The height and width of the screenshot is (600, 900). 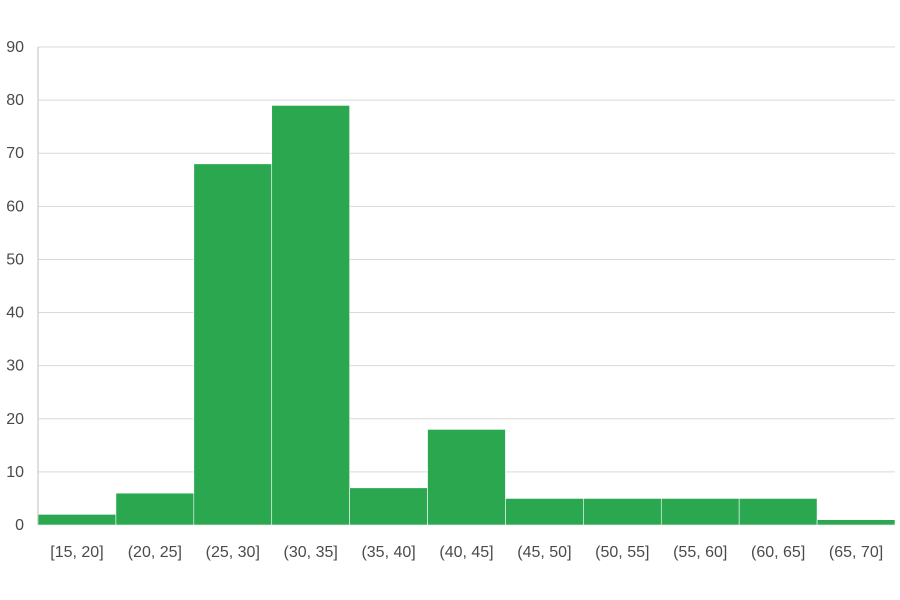 What do you see at coordinates (15, 366) in the screenshot?
I see `y-tick-label: 30` at bounding box center [15, 366].